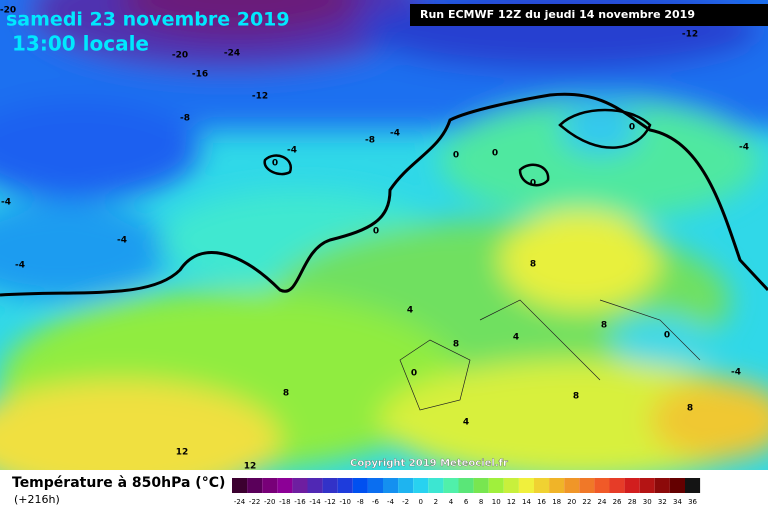 The width and height of the screenshot is (768, 512). I want to click on contour-label: -24, so click(232, 54).